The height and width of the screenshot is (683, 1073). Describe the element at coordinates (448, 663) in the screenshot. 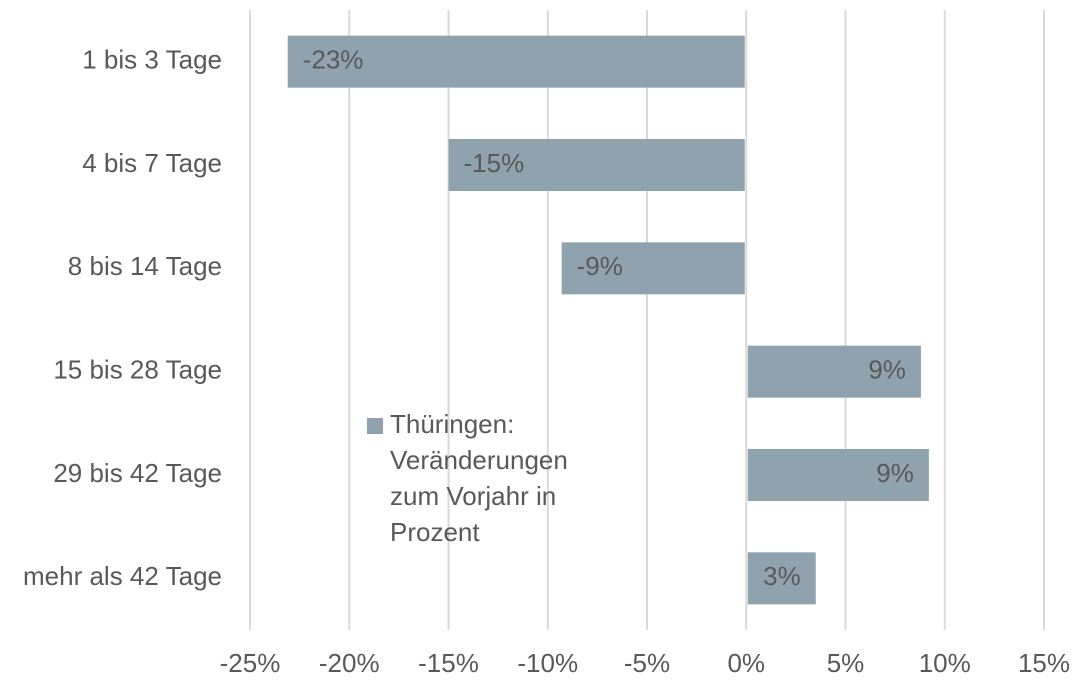

I see `x-tick-label: -15%` at that location.